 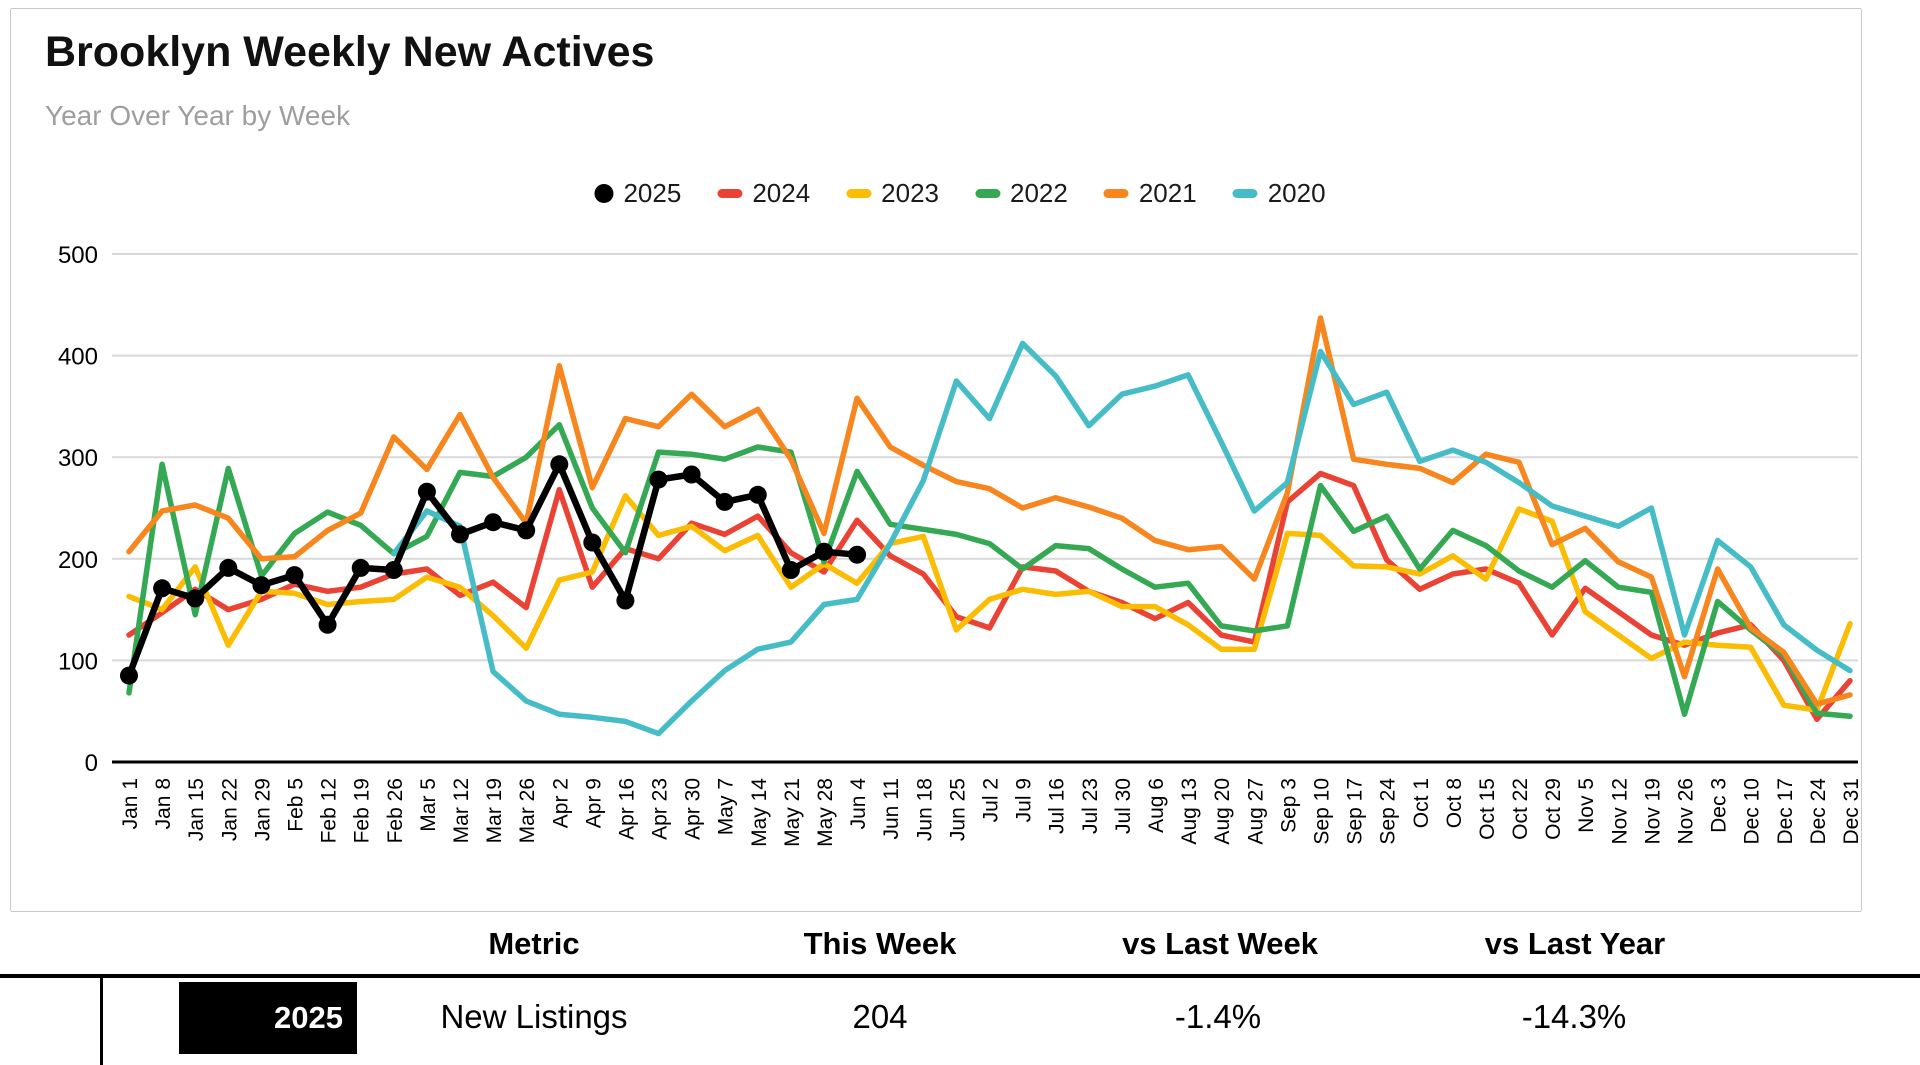 I want to click on x-tick-label: Dec 31, so click(x=1851, y=811).